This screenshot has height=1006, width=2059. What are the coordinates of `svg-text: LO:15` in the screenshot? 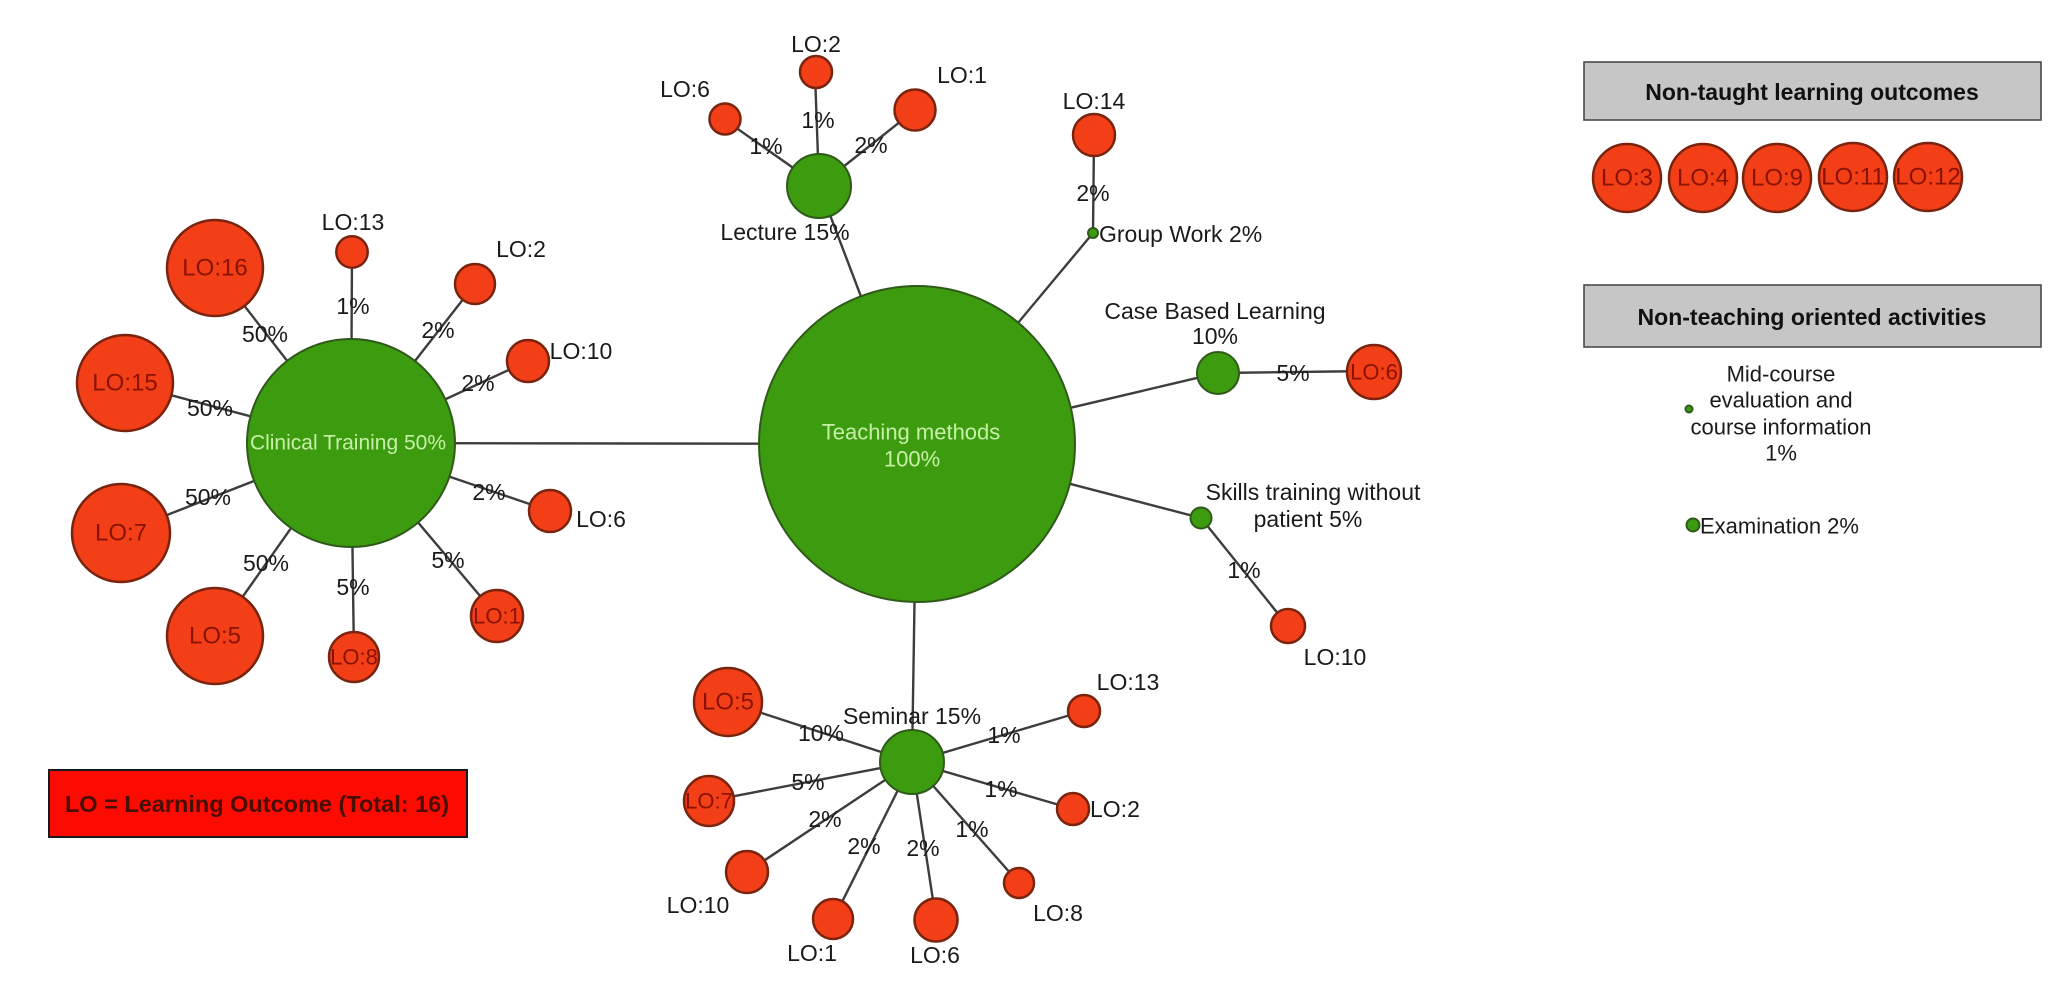 It's located at (124, 383).